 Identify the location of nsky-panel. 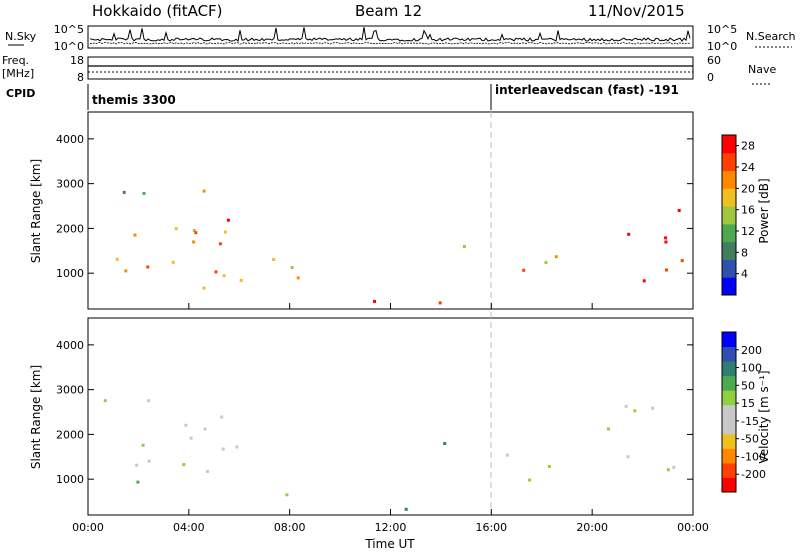
(390, 37).